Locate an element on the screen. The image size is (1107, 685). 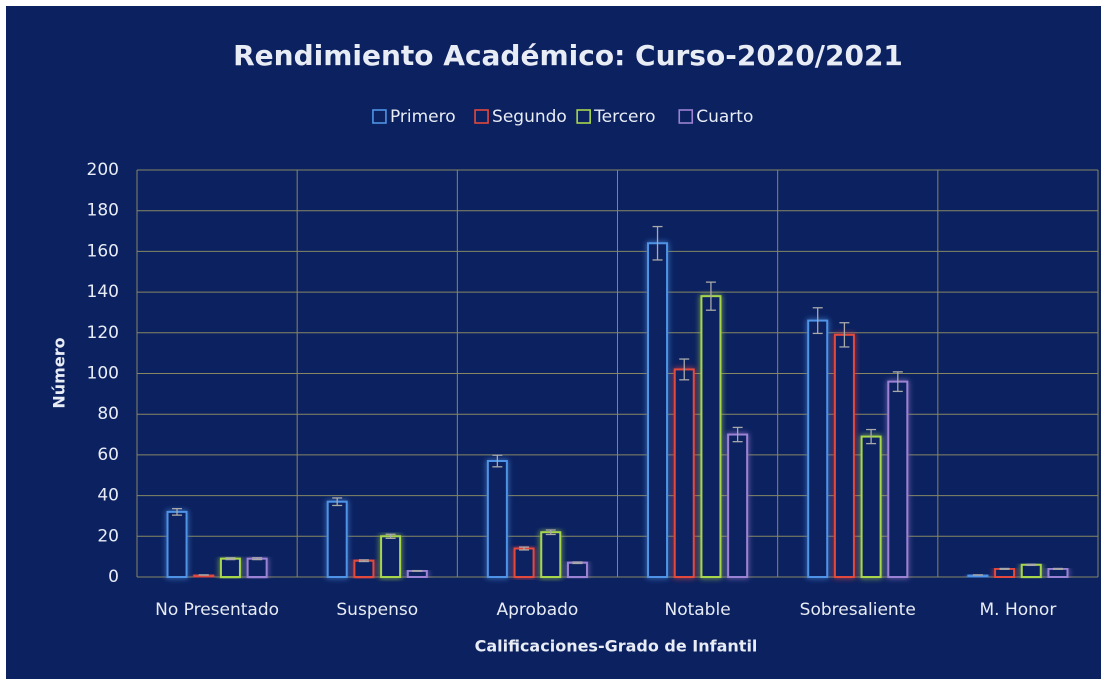
y-tick-label: 100 is located at coordinates (103, 374).